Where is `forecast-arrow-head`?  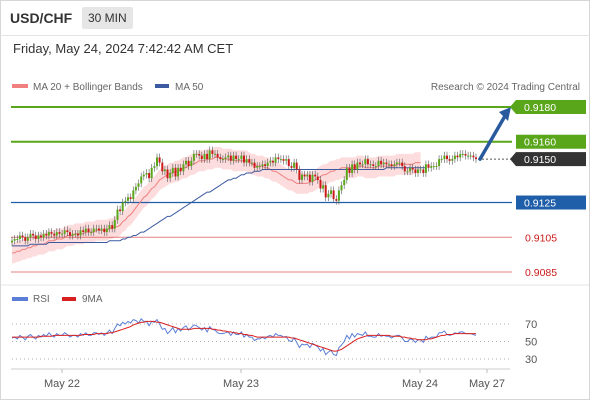
forecast-arrow-head is located at coordinates (505, 114).